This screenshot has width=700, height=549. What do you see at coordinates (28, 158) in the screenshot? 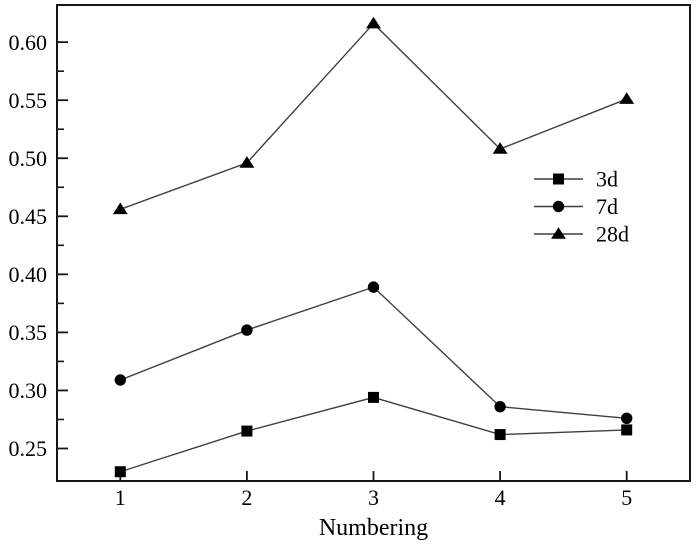
I see `y-tick-label: 0.50` at bounding box center [28, 158].